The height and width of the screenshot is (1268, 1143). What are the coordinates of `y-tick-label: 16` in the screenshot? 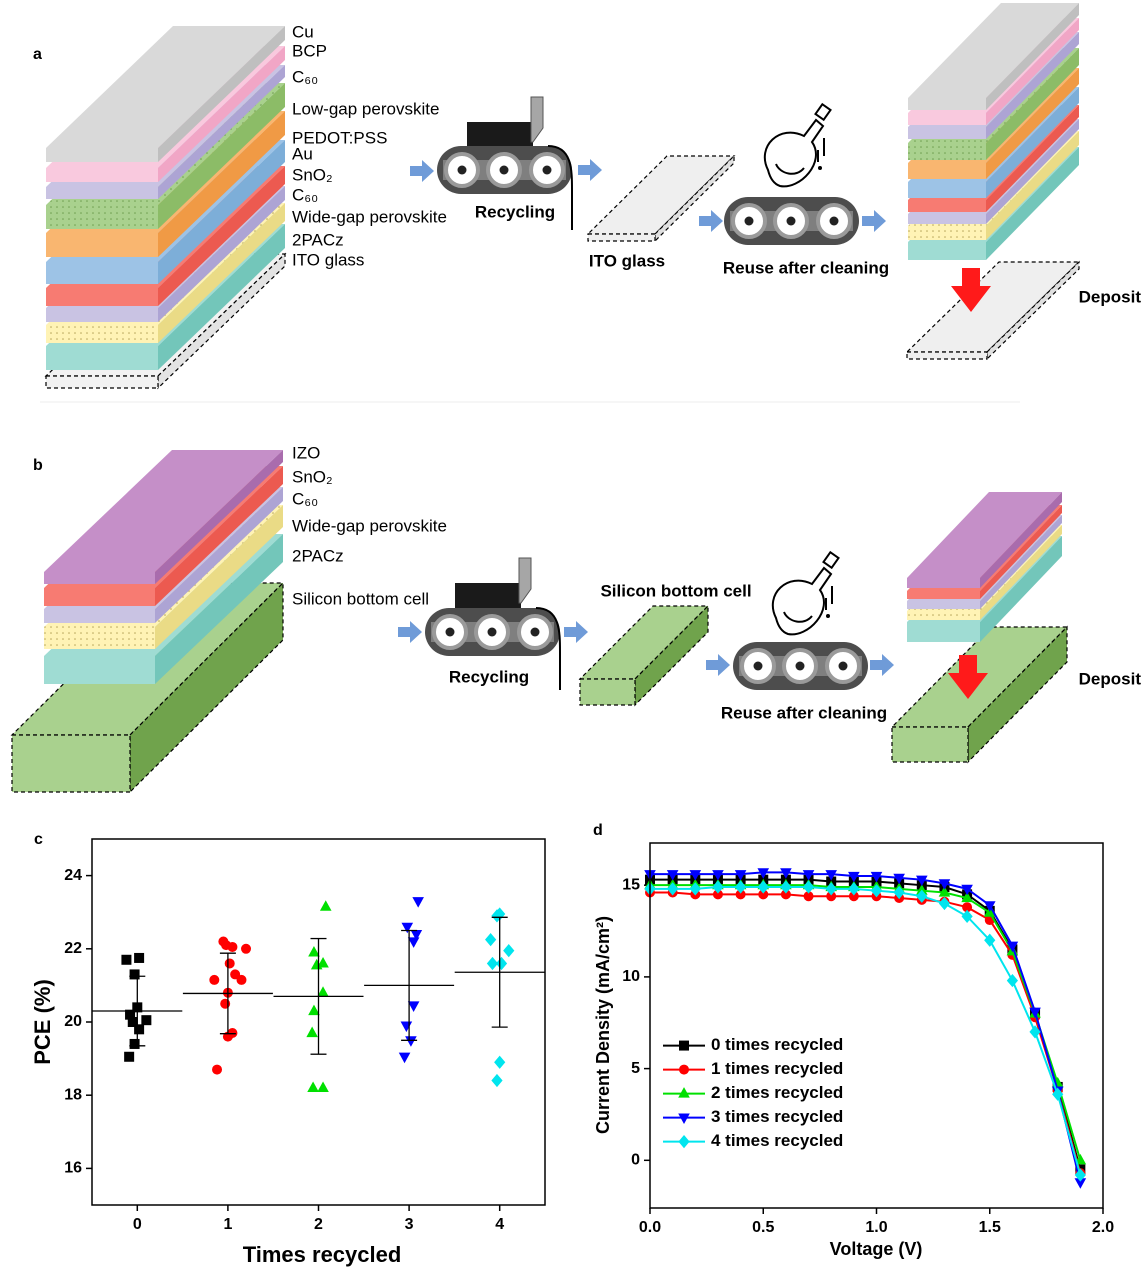 It's located at (73, 1168).